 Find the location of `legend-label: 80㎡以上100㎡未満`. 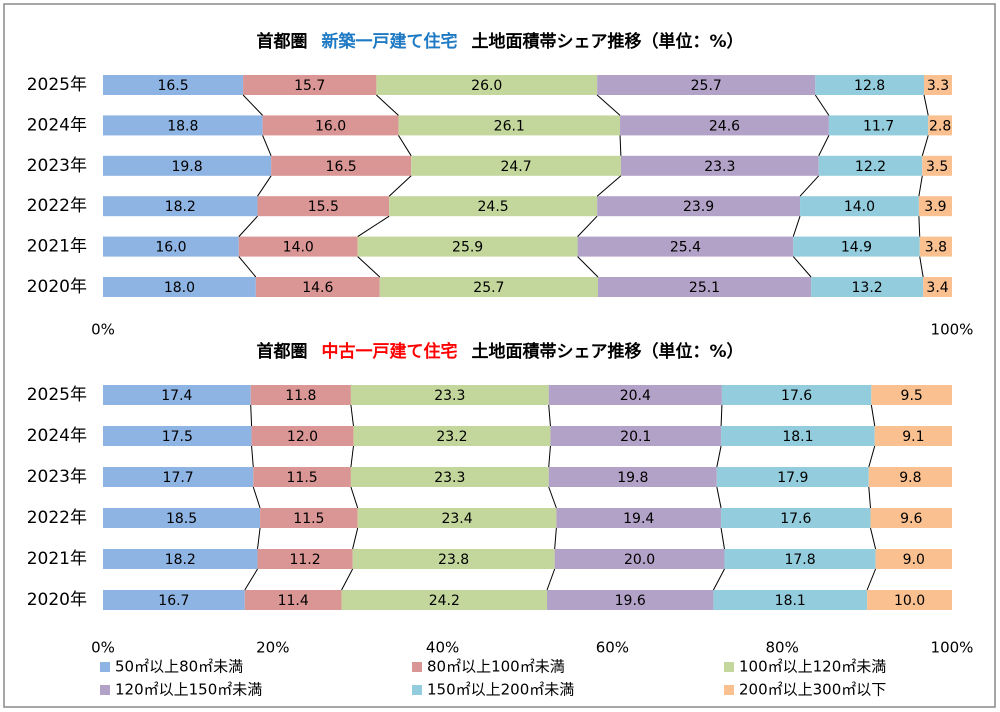

legend-label: 80㎡以上100㎡未満 is located at coordinates (496, 667).